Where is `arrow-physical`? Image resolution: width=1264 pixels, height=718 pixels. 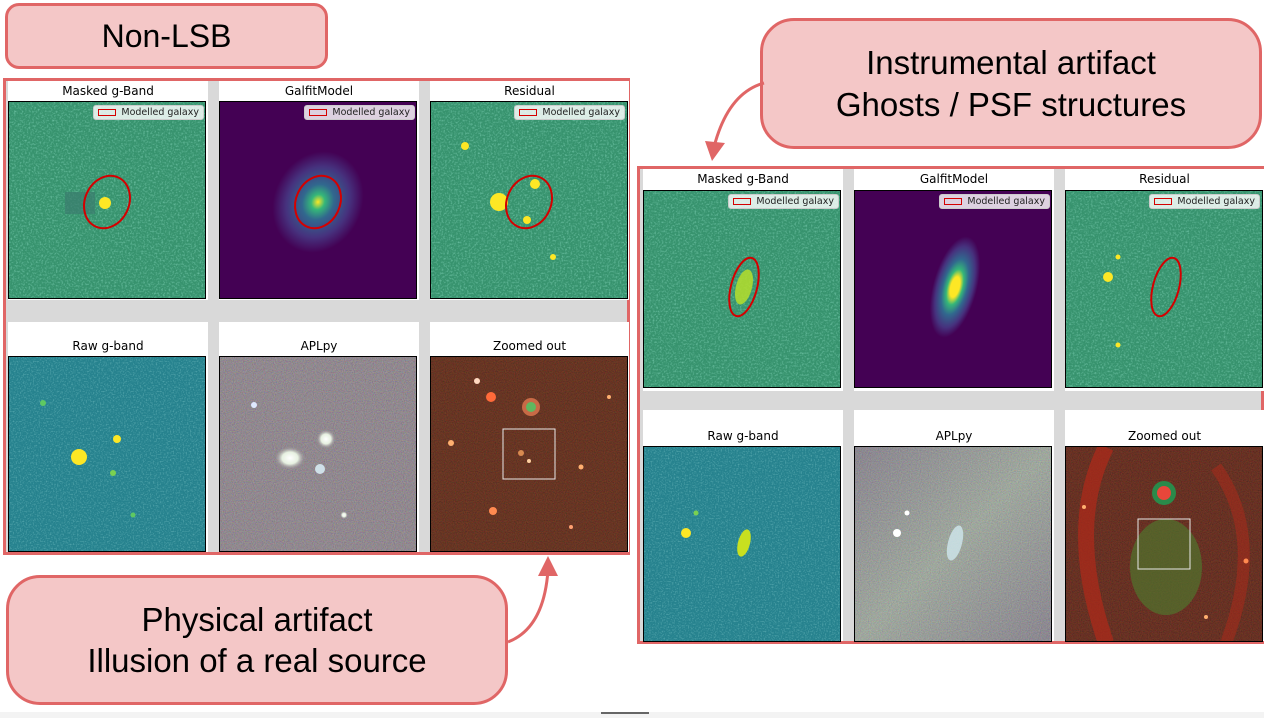 arrow-physical is located at coordinates (532, 600).